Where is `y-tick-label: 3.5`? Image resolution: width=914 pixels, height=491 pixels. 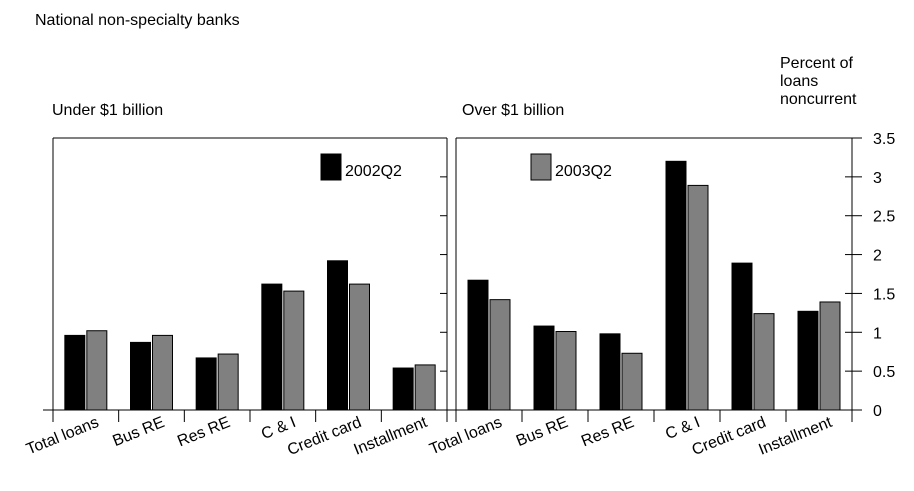 y-tick-label: 3.5 is located at coordinates (884, 139).